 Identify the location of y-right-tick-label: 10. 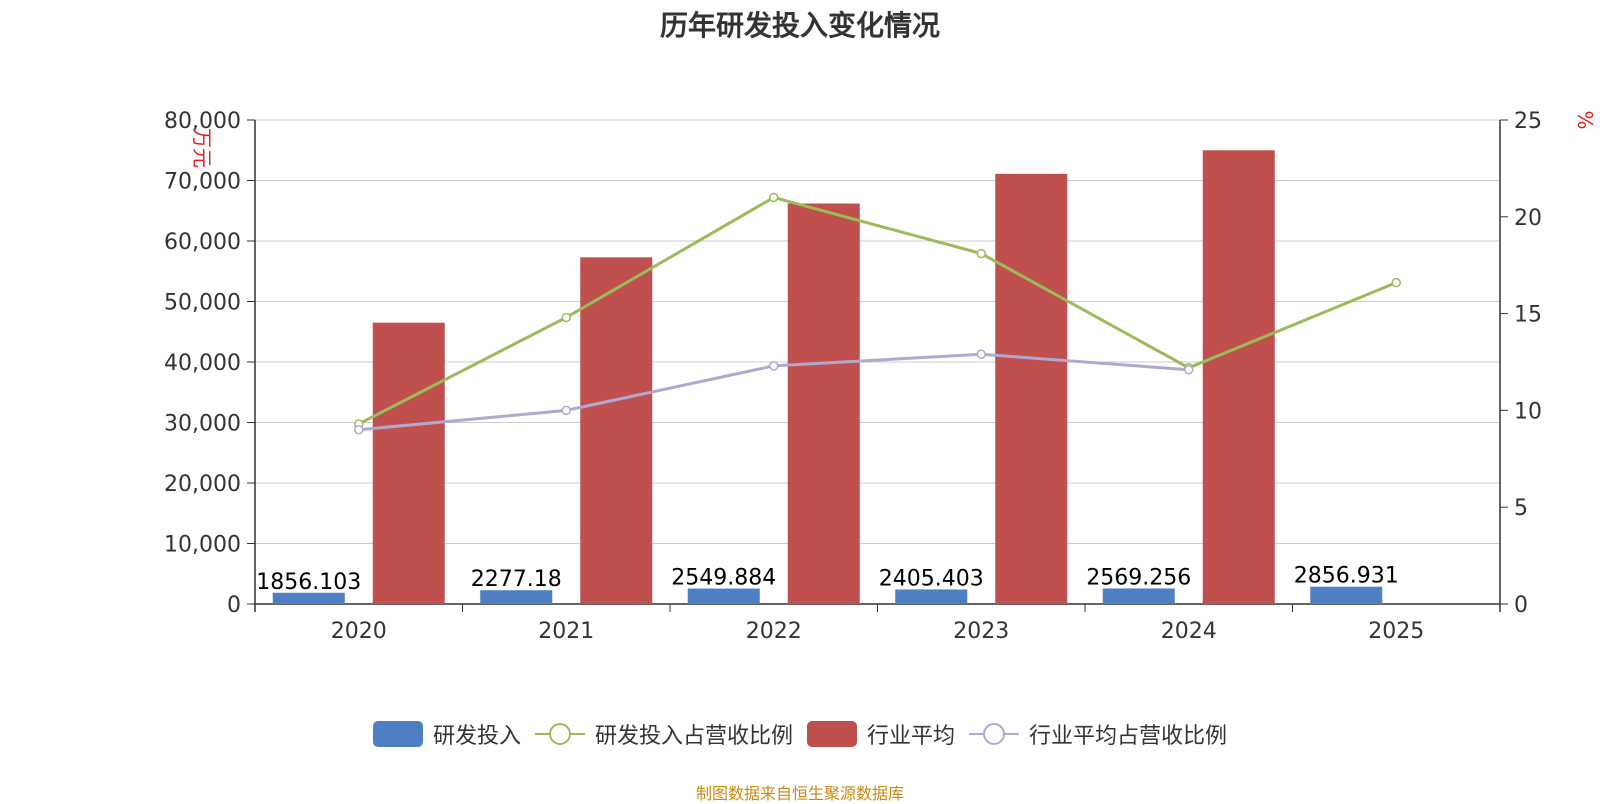
(1528, 411).